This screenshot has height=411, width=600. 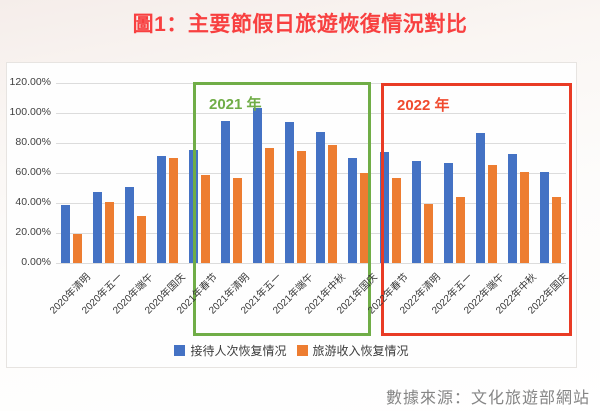 What do you see at coordinates (30, 112) in the screenshot?
I see `y-axis-tick-label: 100.00%` at bounding box center [30, 112].